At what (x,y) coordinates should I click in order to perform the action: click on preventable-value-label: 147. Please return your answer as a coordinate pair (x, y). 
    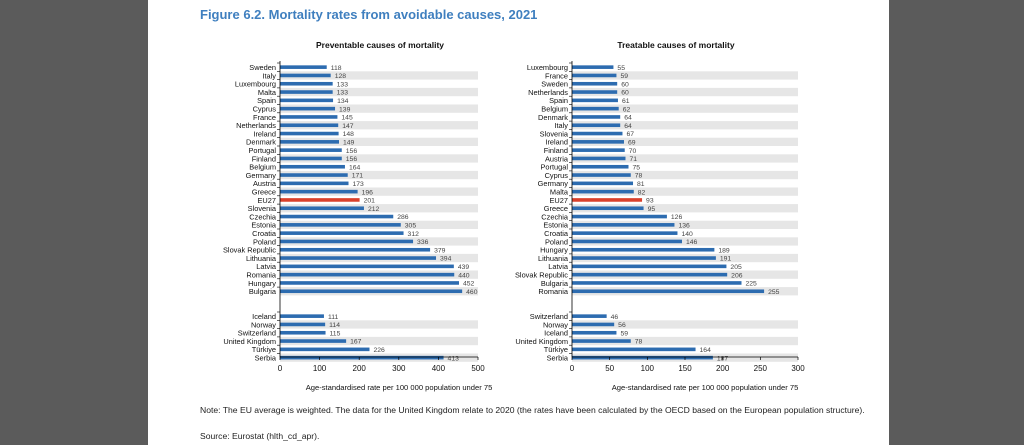
    Looking at the image, I should click on (348, 126).